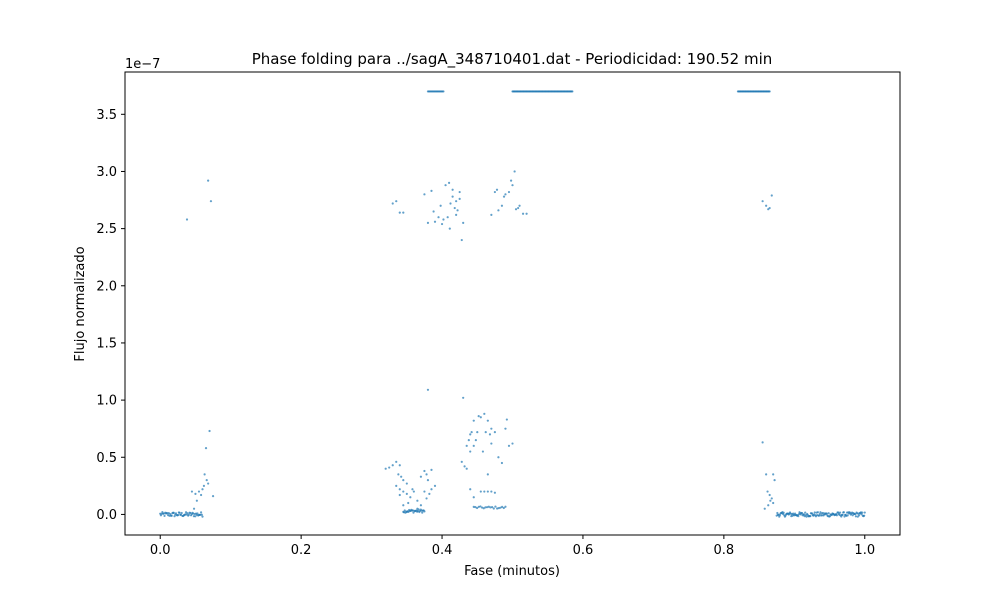  I want to click on x-axis: 0.0 0.2 0.4 0.6 0.8 1.0, so click(512, 546).